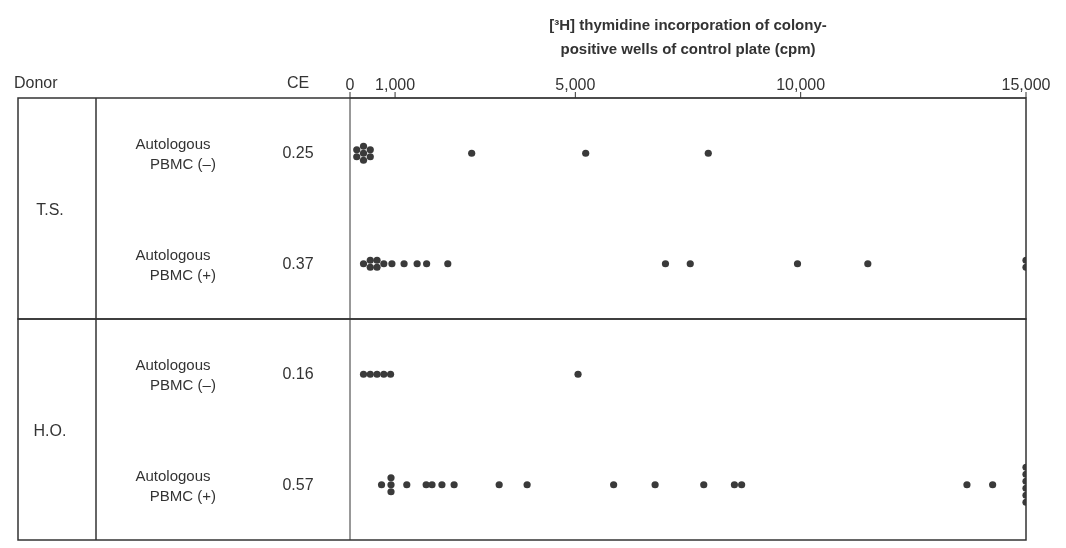 Image resolution: width=1066 pixels, height=548 pixels. Describe the element at coordinates (298, 153) in the screenshot. I see `text: 0.25` at that location.